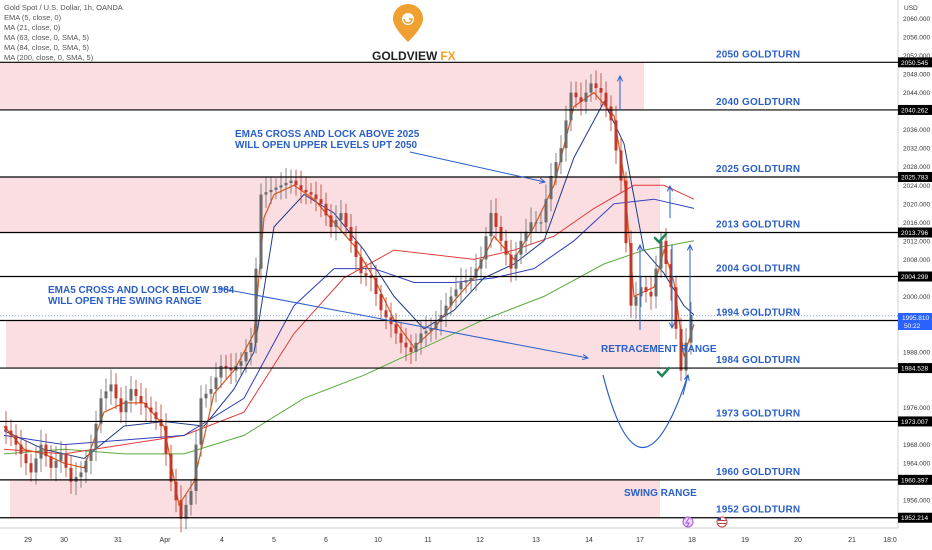 Image resolution: width=932 pixels, height=550 pixels. I want to click on arrow-up-2025, so click(670, 201).